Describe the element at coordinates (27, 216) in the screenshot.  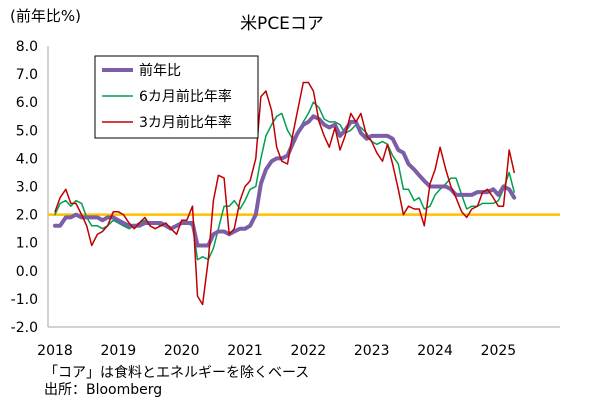
I see `y-tick-label: 2.0` at that location.